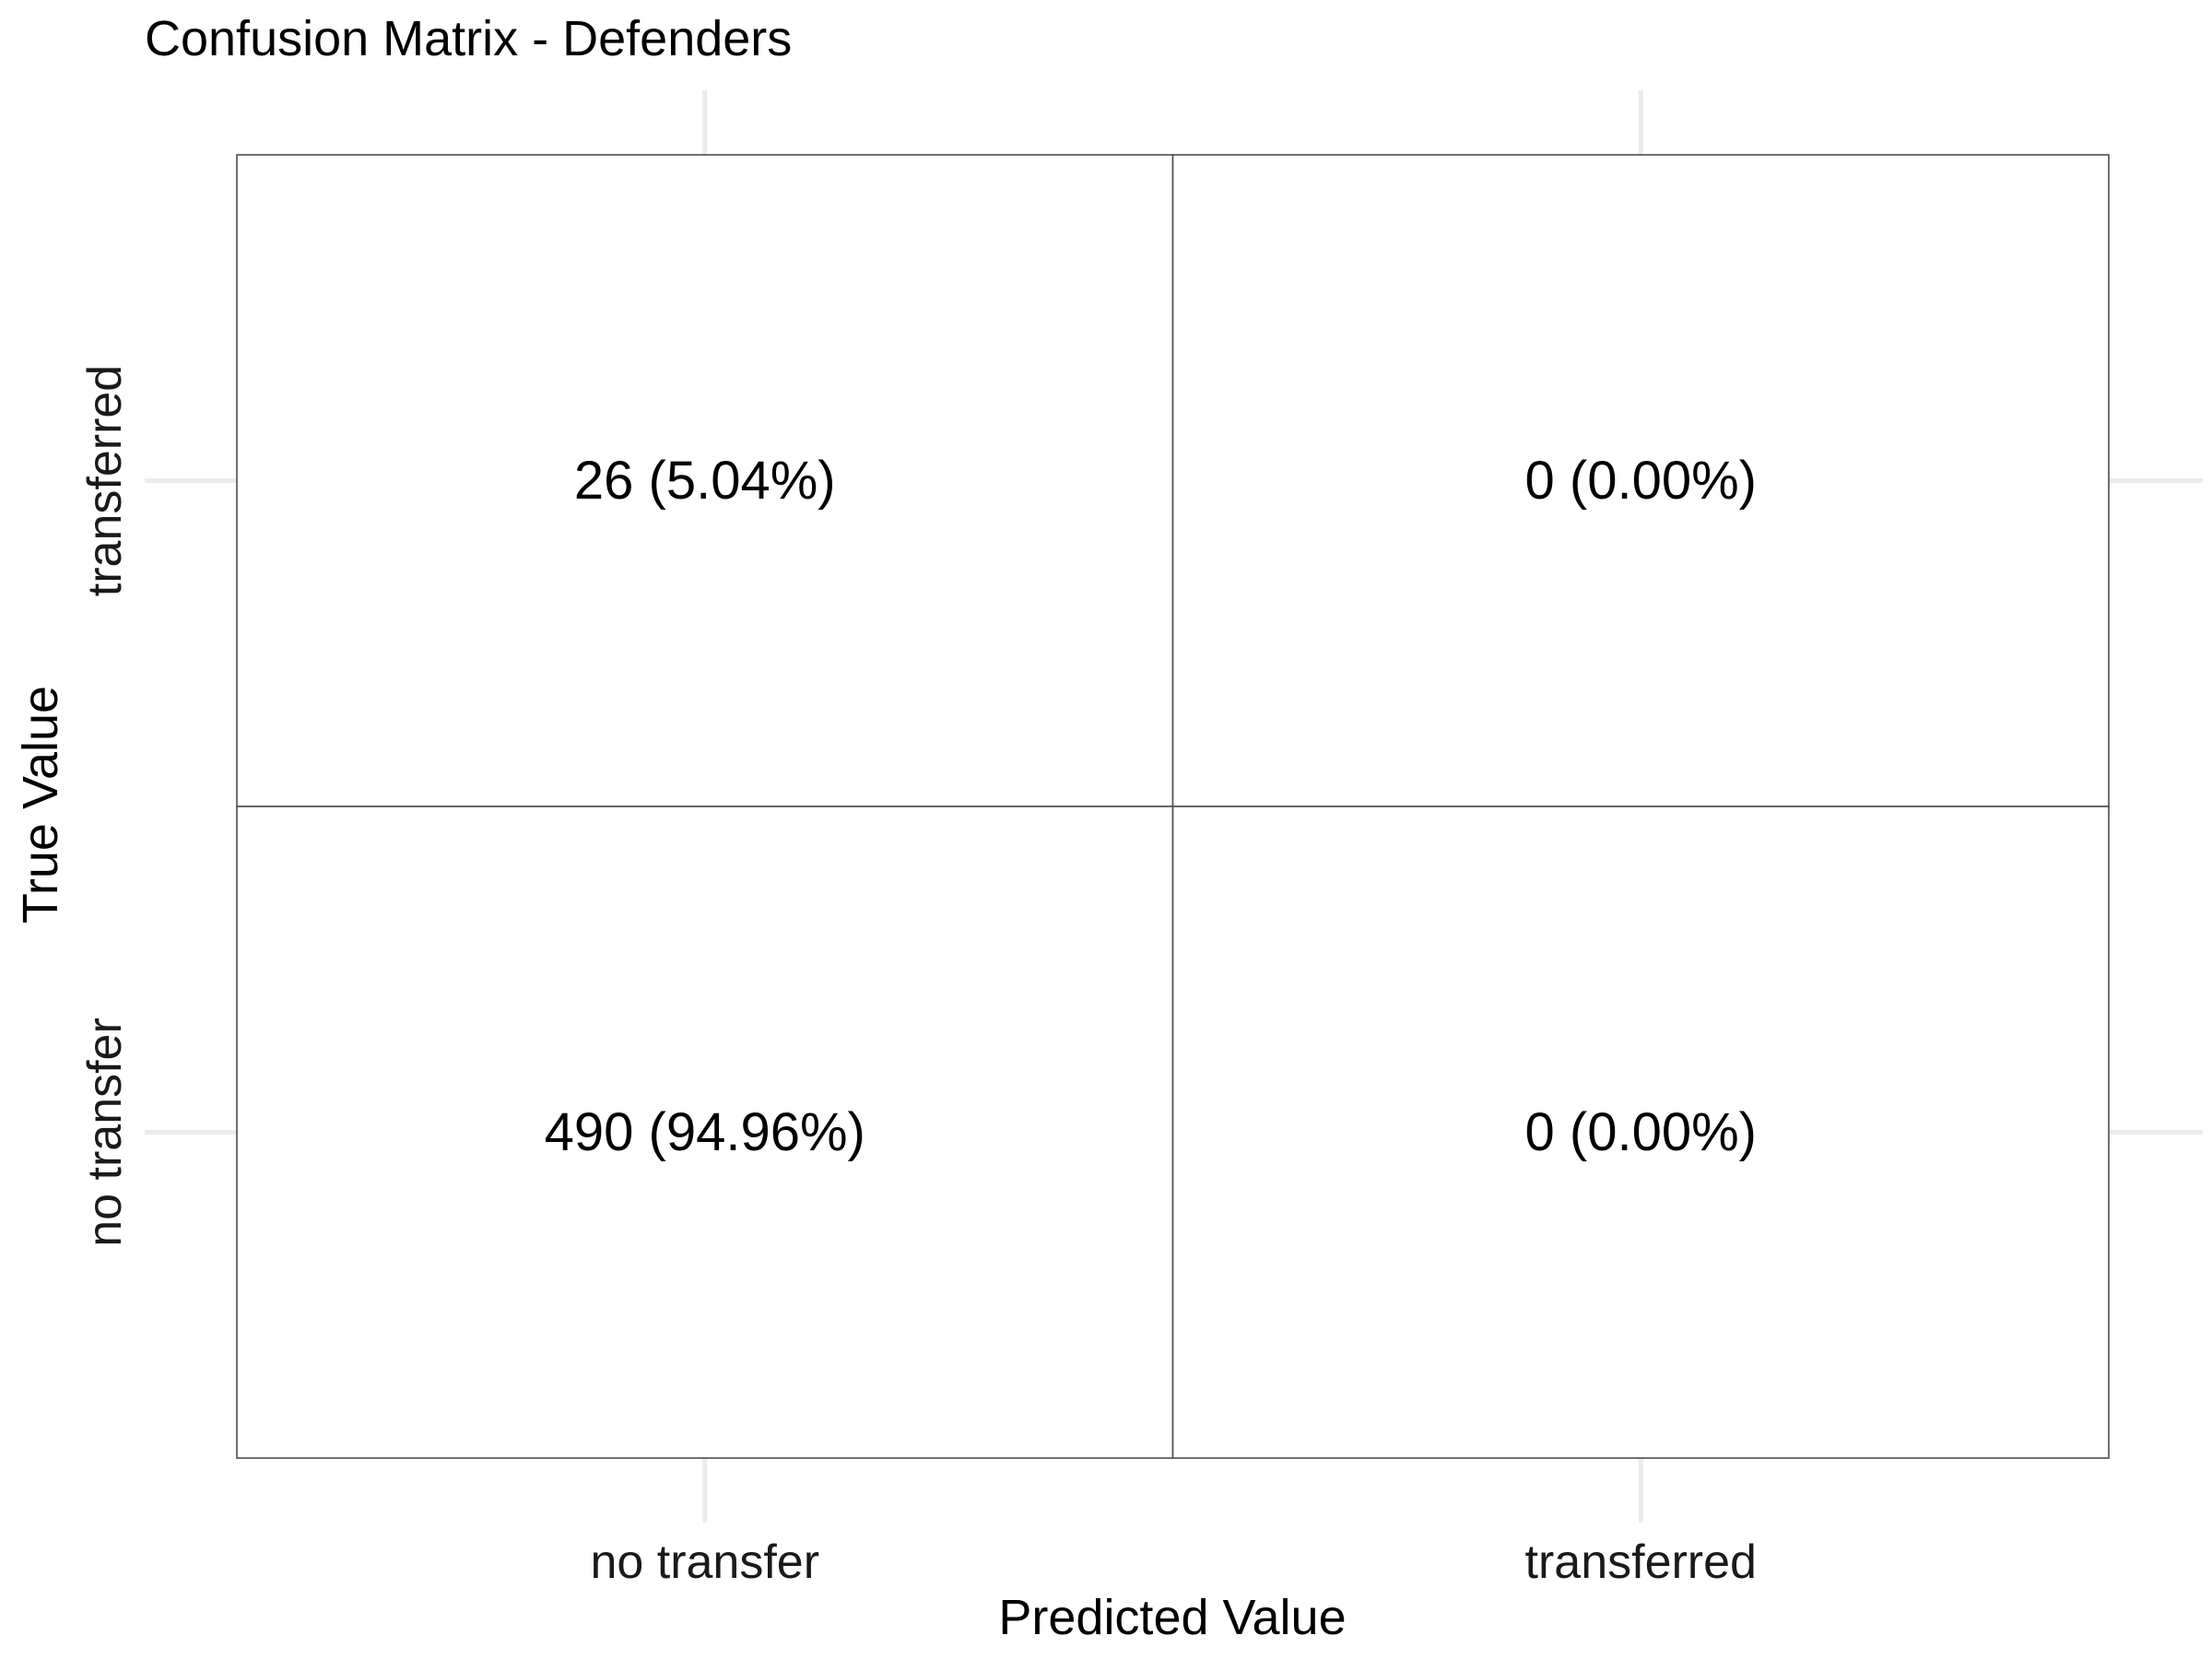 The width and height of the screenshot is (2212, 1659). I want to click on y-tick-label-transferred: transferred, so click(105, 480).